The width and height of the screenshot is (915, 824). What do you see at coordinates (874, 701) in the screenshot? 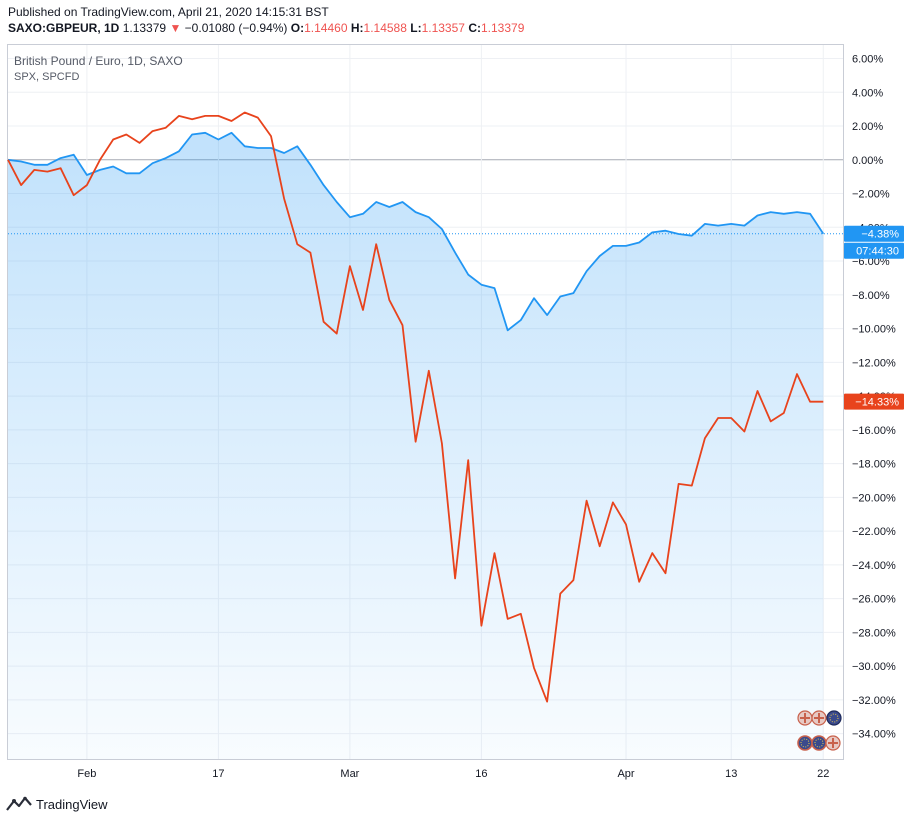
I see `y-tick-label: −32.00%` at bounding box center [874, 701].